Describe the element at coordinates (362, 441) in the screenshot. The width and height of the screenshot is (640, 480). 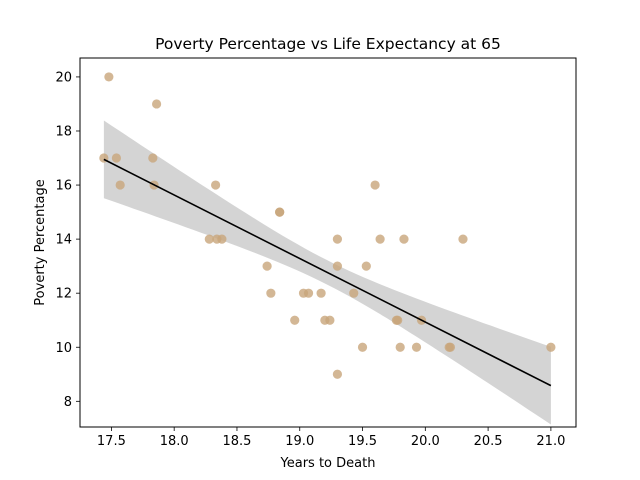
I see `x-tick-label: 19.5` at that location.